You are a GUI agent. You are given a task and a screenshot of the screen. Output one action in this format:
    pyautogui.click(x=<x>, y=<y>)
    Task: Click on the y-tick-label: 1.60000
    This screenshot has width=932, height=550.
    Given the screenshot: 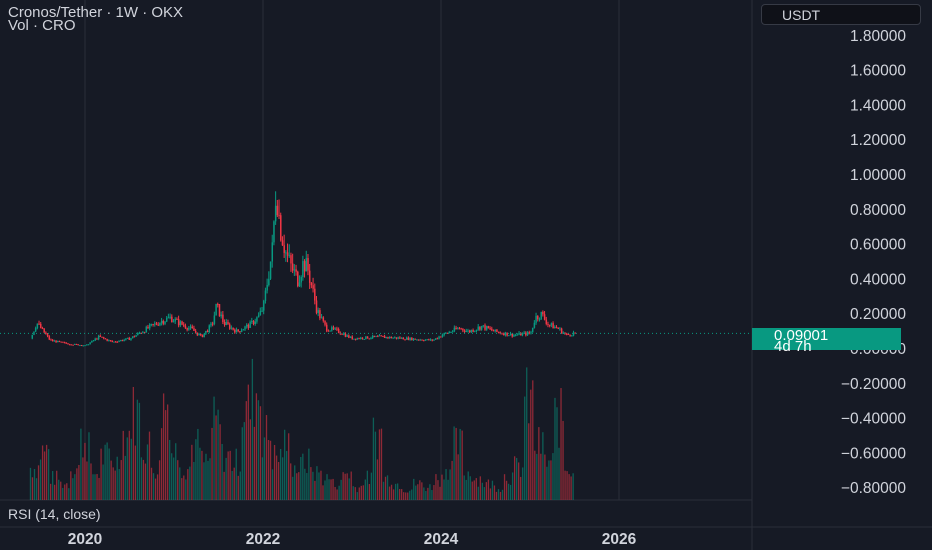 What is the action you would take?
    pyautogui.click(x=878, y=71)
    